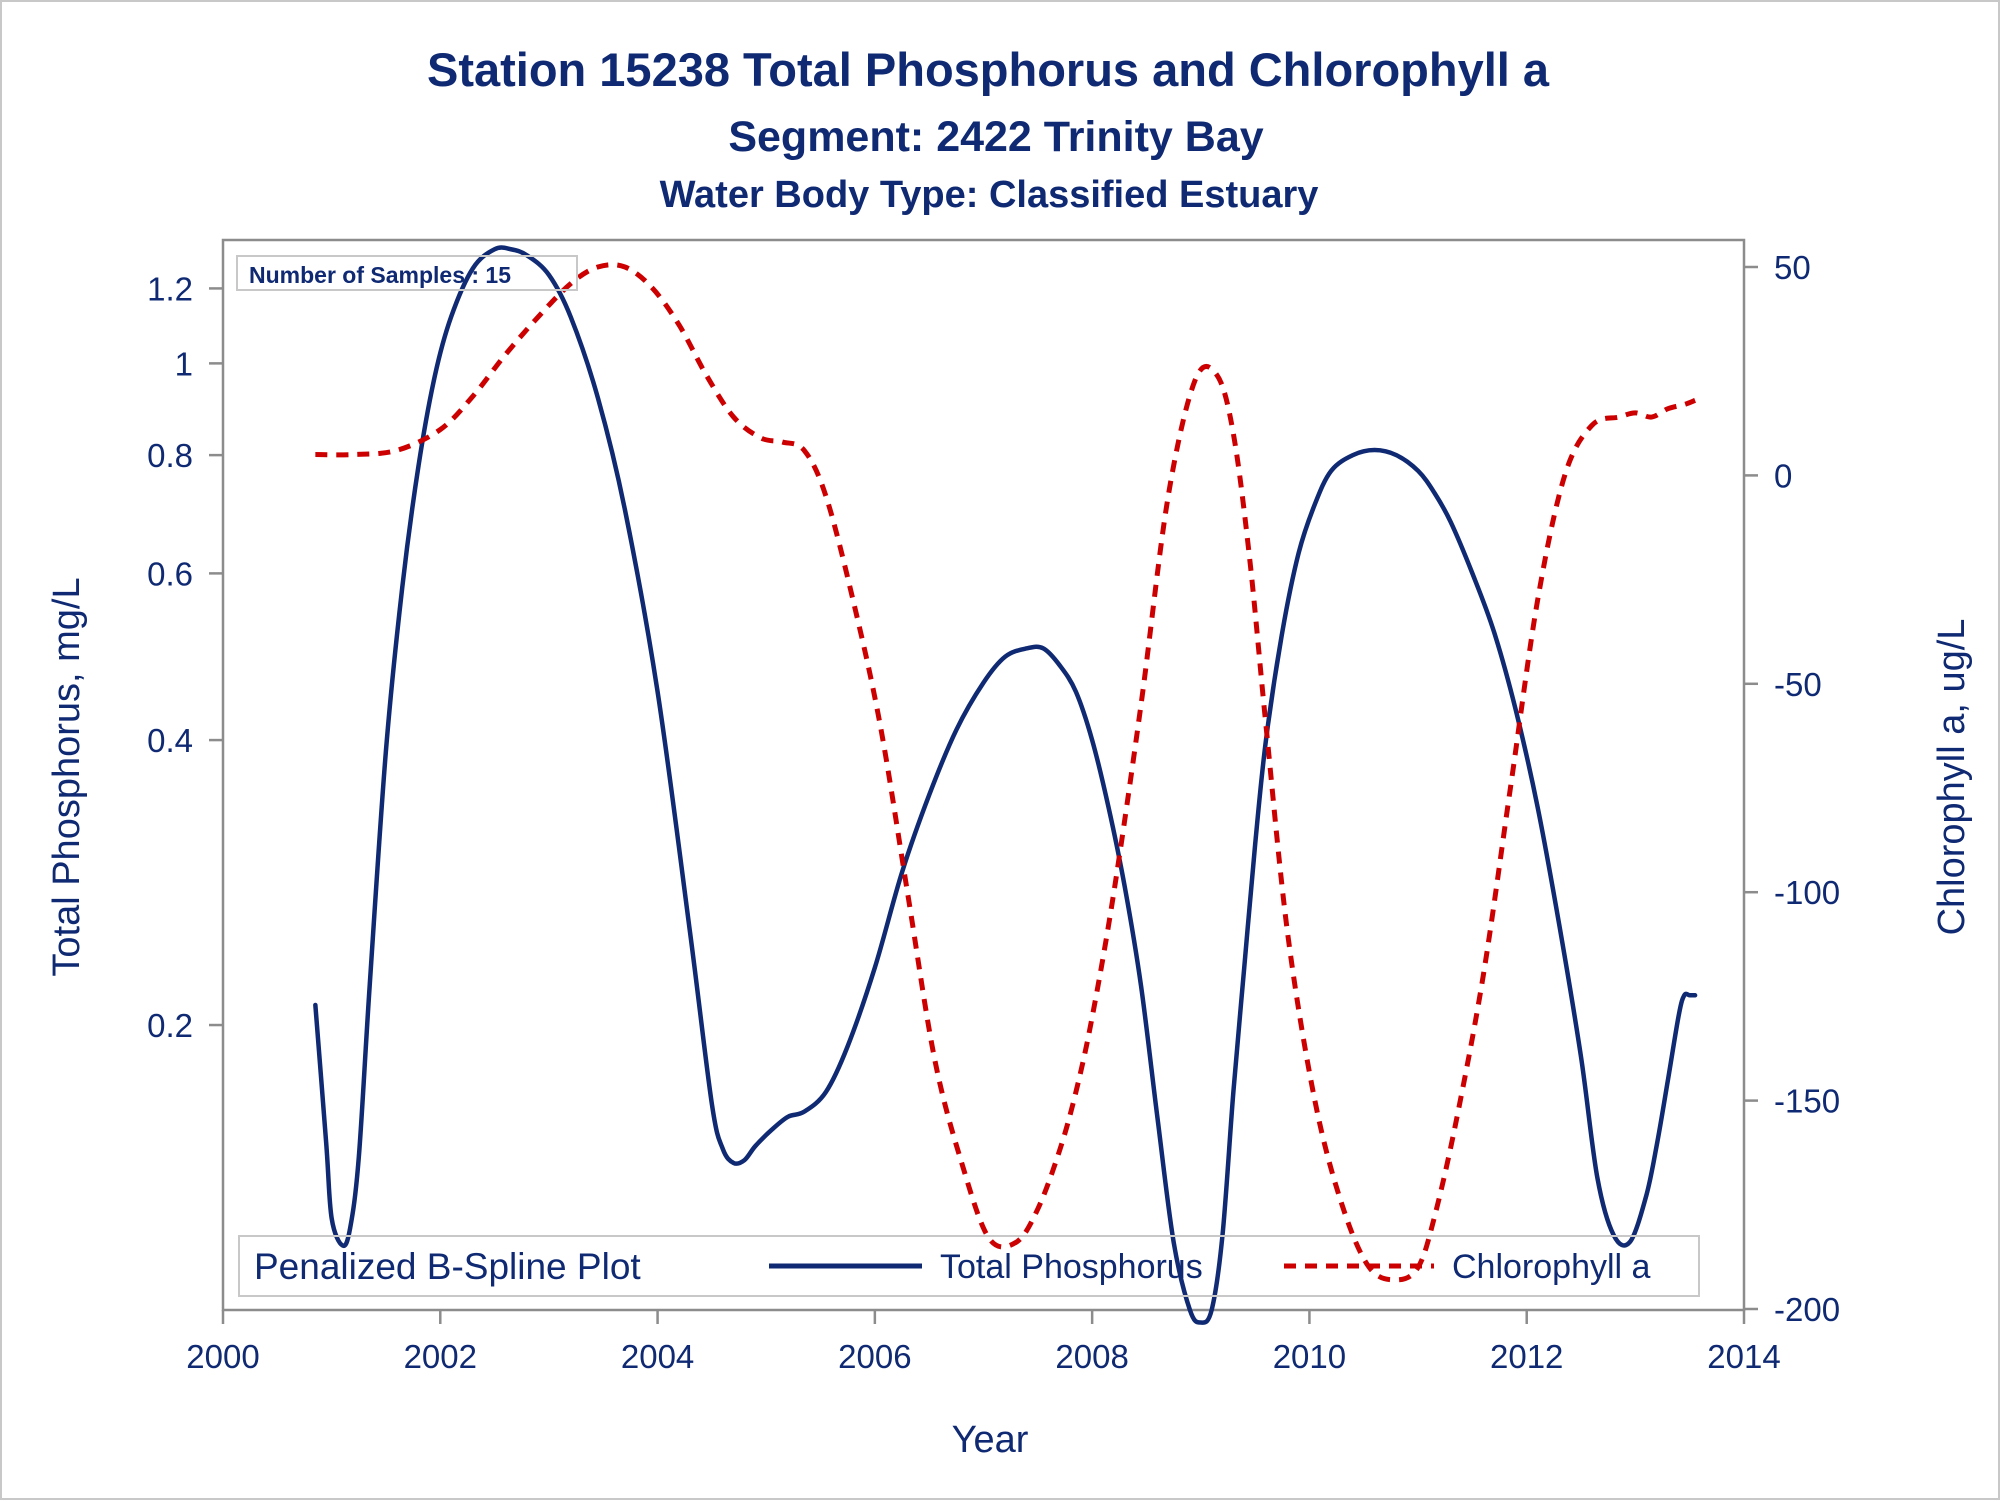  I want to click on sample-count-text: Number of Samples : 15, so click(380, 275).